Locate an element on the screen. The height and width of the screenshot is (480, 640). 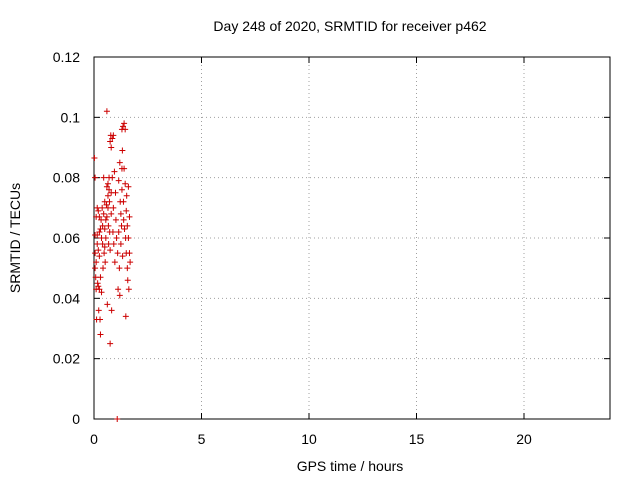
y-tick-label: 0.12 is located at coordinates (66, 57).